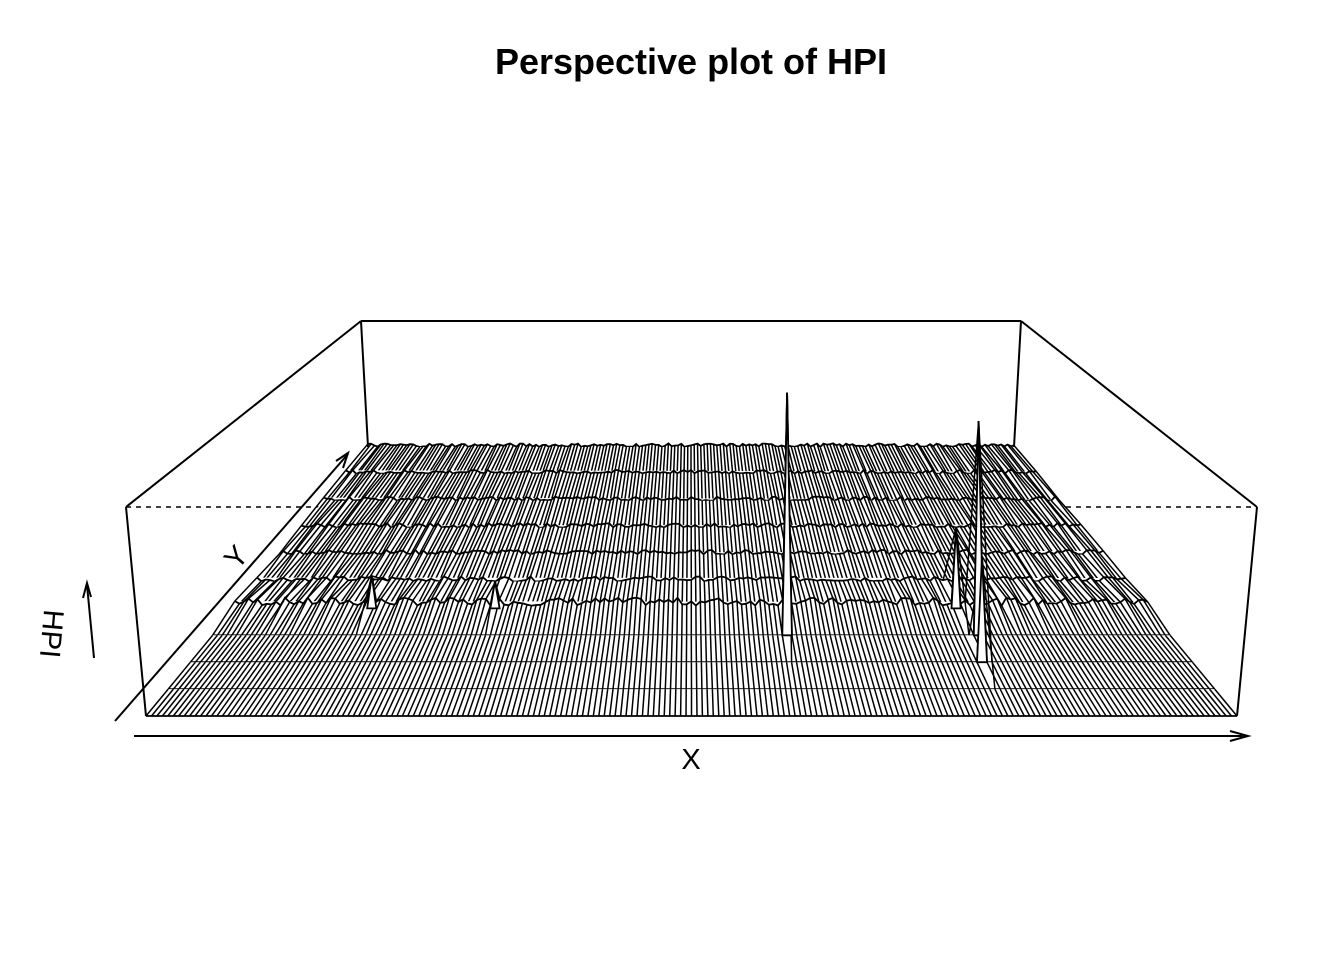 This screenshot has height=960, width=1344. What do you see at coordinates (231, 587) in the screenshot?
I see `y-axis-arrow` at bounding box center [231, 587].